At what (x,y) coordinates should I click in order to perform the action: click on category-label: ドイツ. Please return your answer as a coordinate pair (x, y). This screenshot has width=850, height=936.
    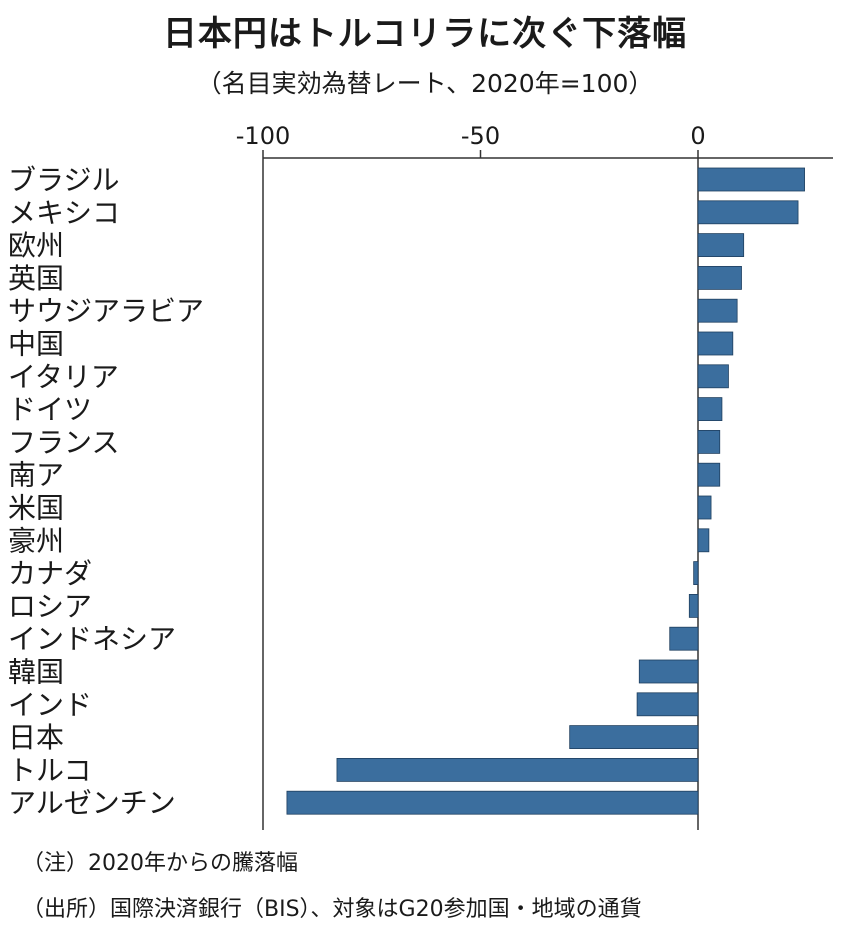
    Looking at the image, I should click on (50, 409).